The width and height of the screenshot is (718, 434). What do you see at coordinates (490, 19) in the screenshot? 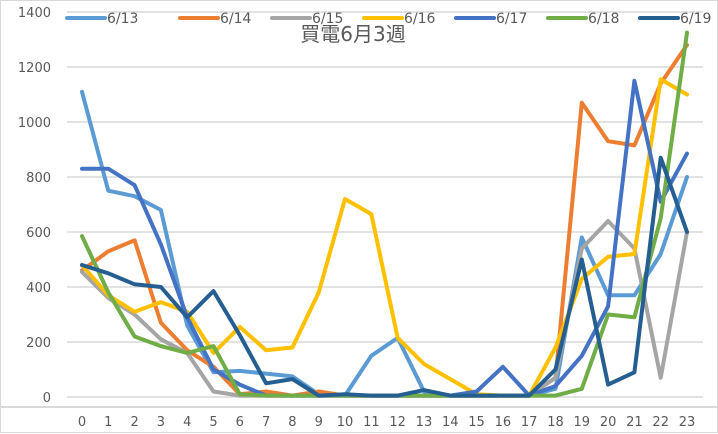
I see `legend-item-6-17: 6/17` at bounding box center [490, 19].